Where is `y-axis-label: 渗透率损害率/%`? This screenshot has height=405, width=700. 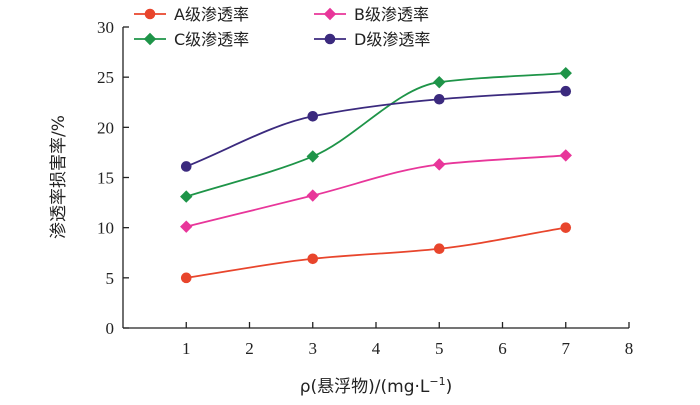
y-axis-label: 渗透率损害率/% is located at coordinates (59, 177).